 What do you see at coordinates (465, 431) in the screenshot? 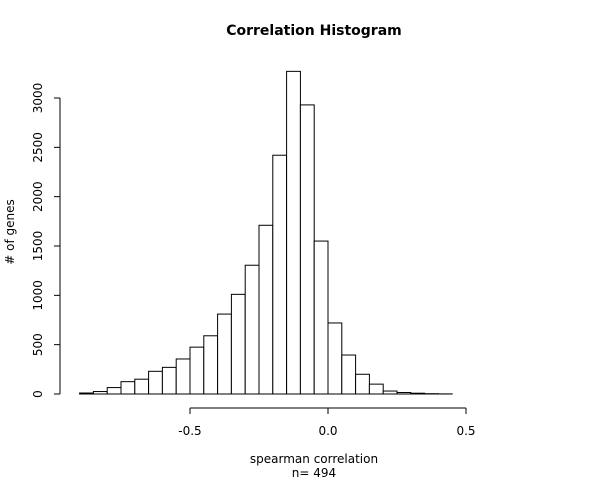
I see `x-tick-label: 0.5` at bounding box center [465, 431].